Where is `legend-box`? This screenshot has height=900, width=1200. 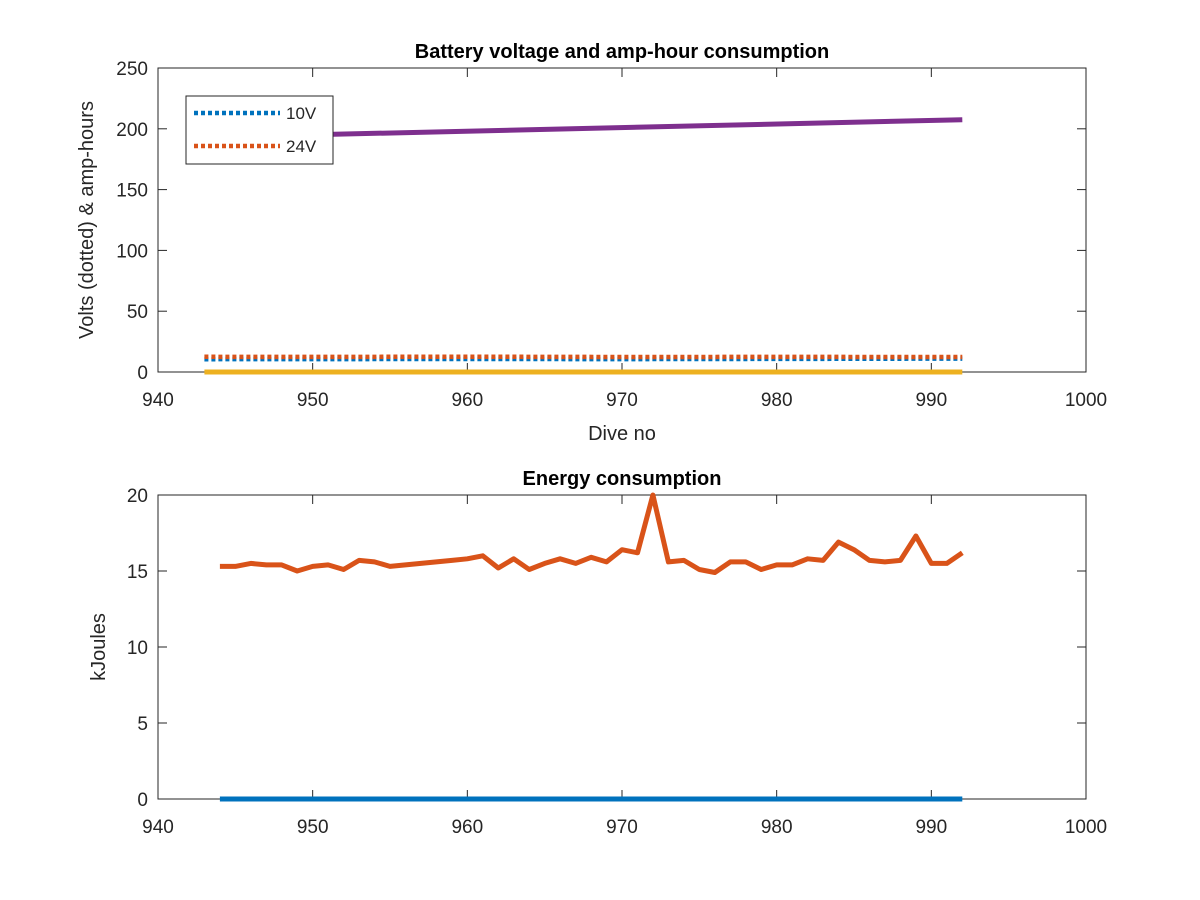
legend-box is located at coordinates (259, 130).